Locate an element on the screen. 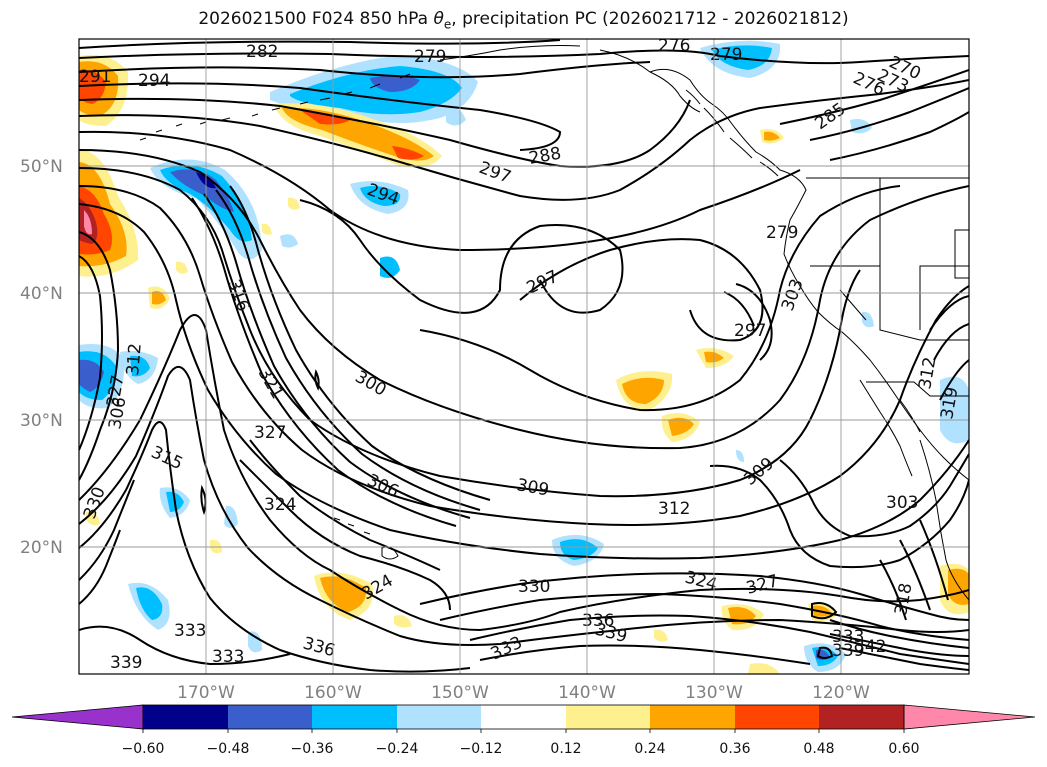 The image size is (1047, 767). contour-label: 294 is located at coordinates (154, 81).